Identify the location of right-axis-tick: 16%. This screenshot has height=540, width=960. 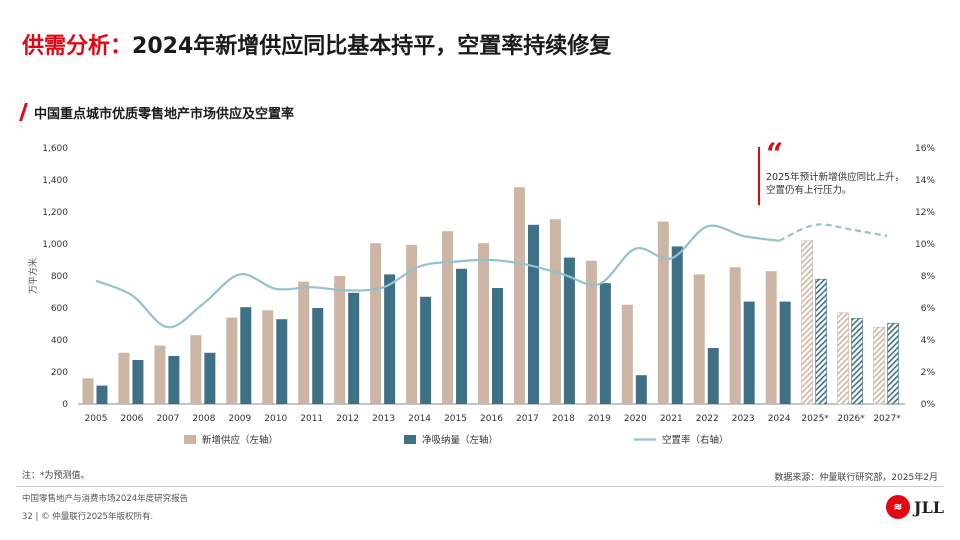
(925, 149).